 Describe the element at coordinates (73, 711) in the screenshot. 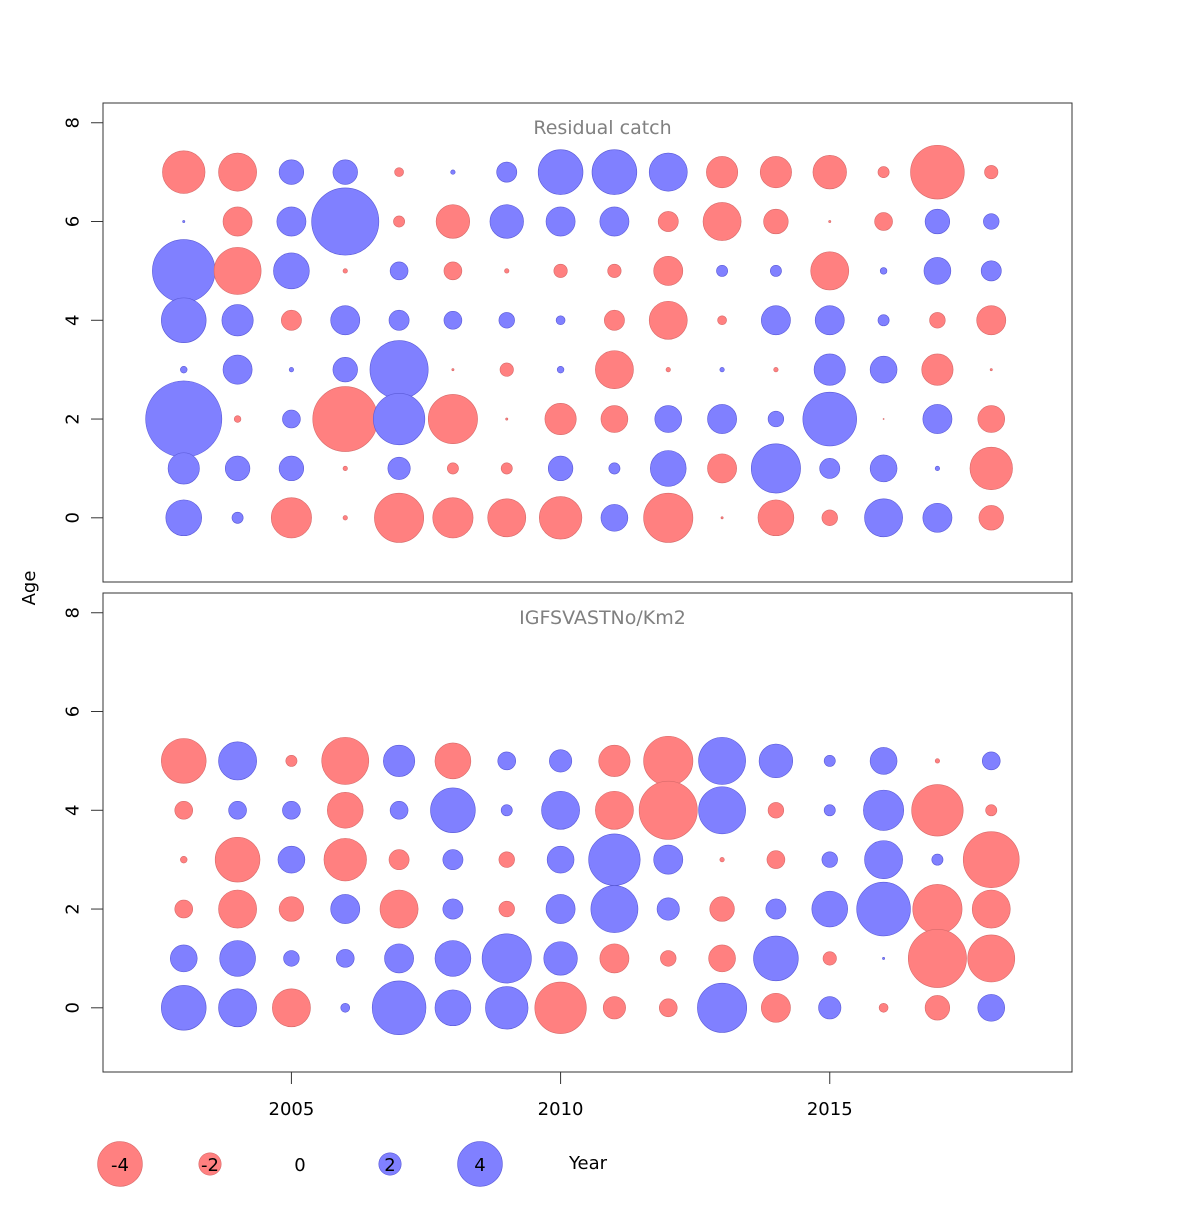

I see `y-tick-label: 6` at that location.